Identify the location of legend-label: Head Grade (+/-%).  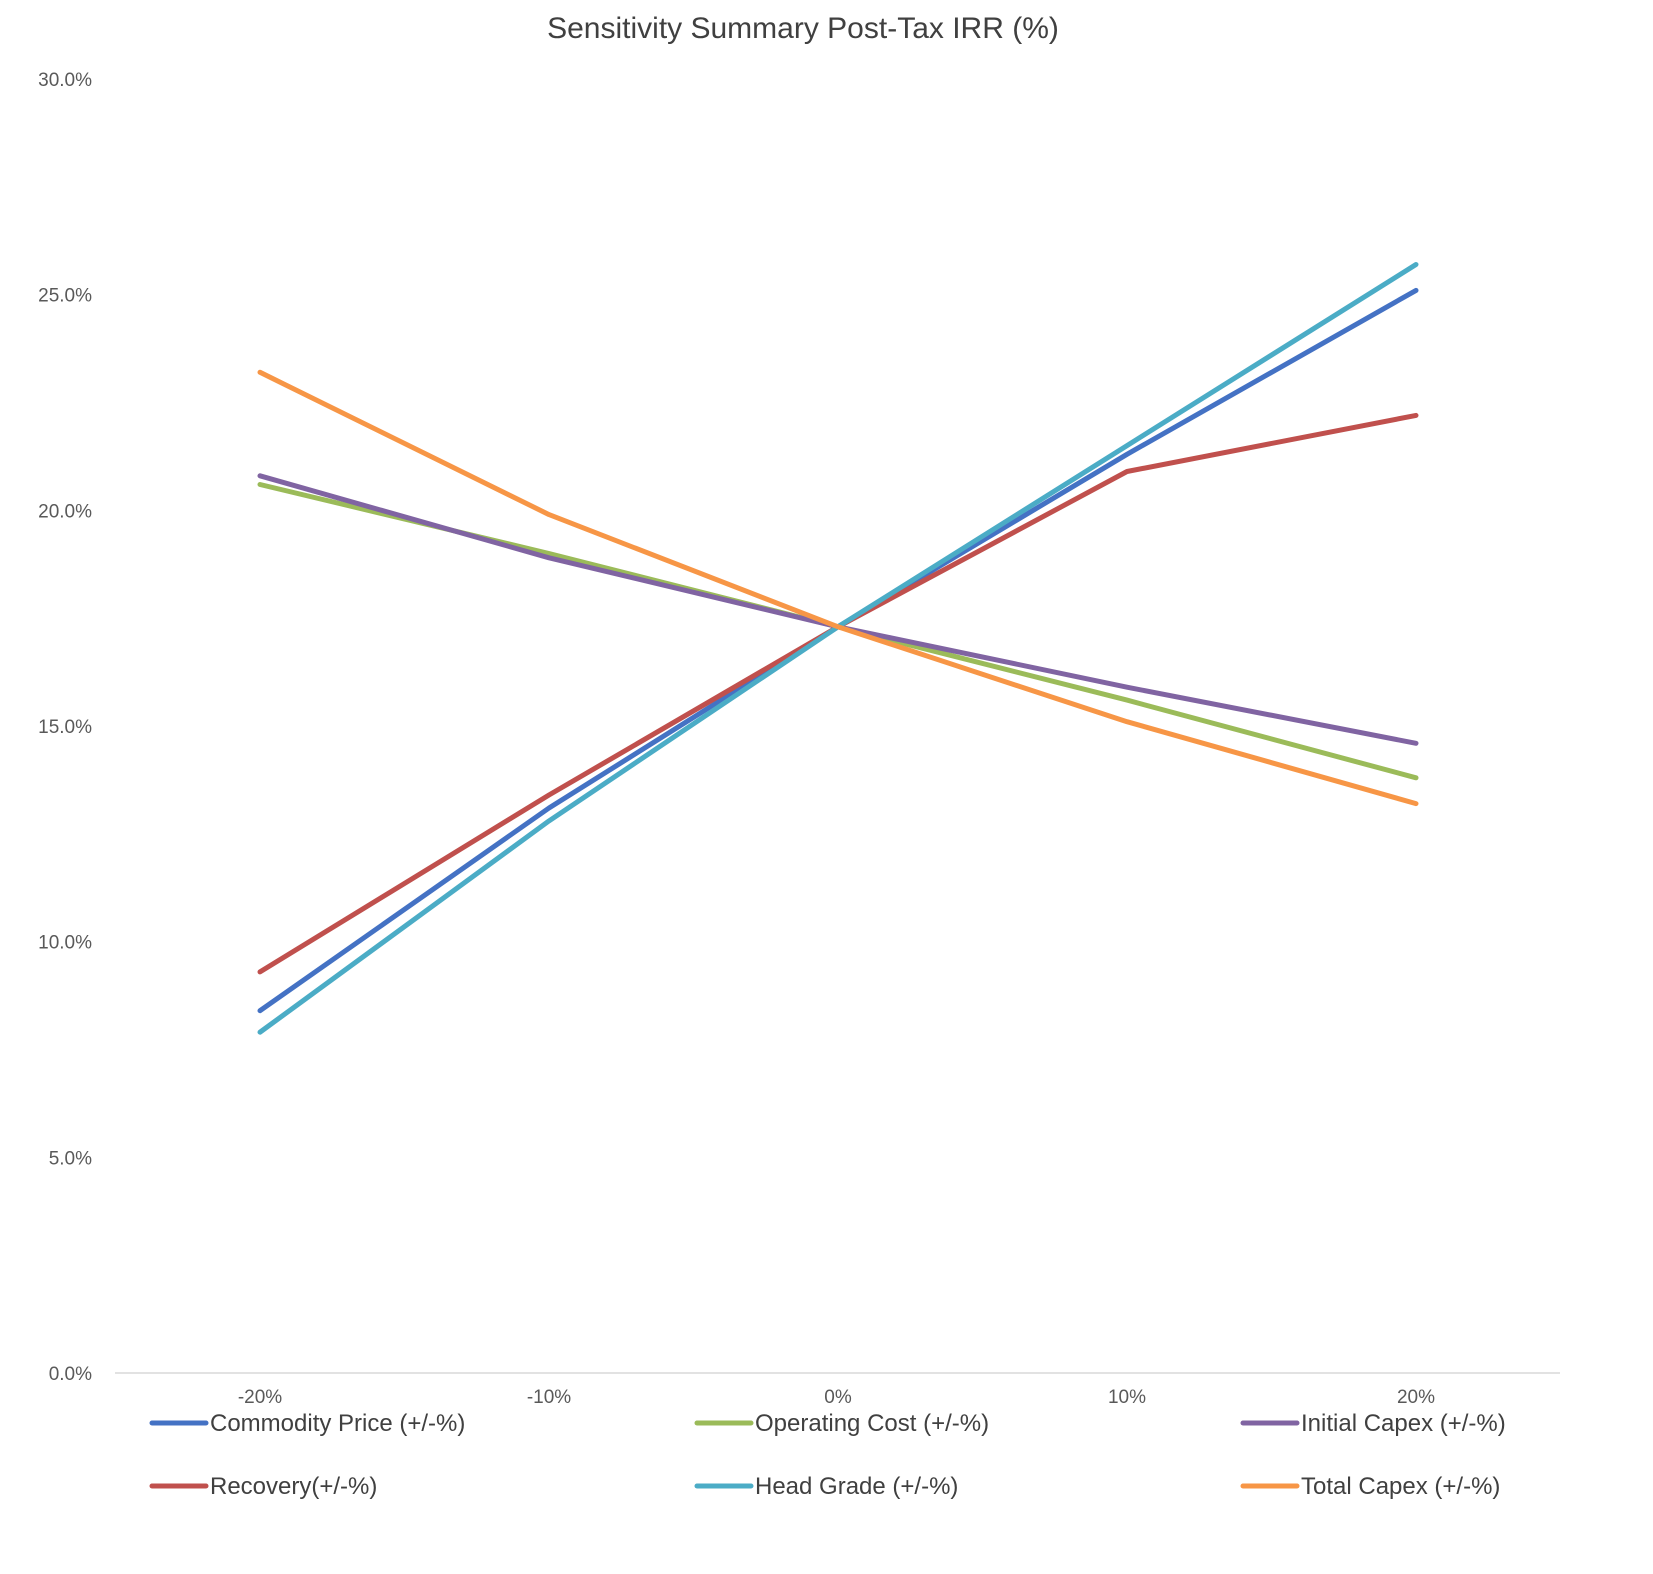
(856, 1486).